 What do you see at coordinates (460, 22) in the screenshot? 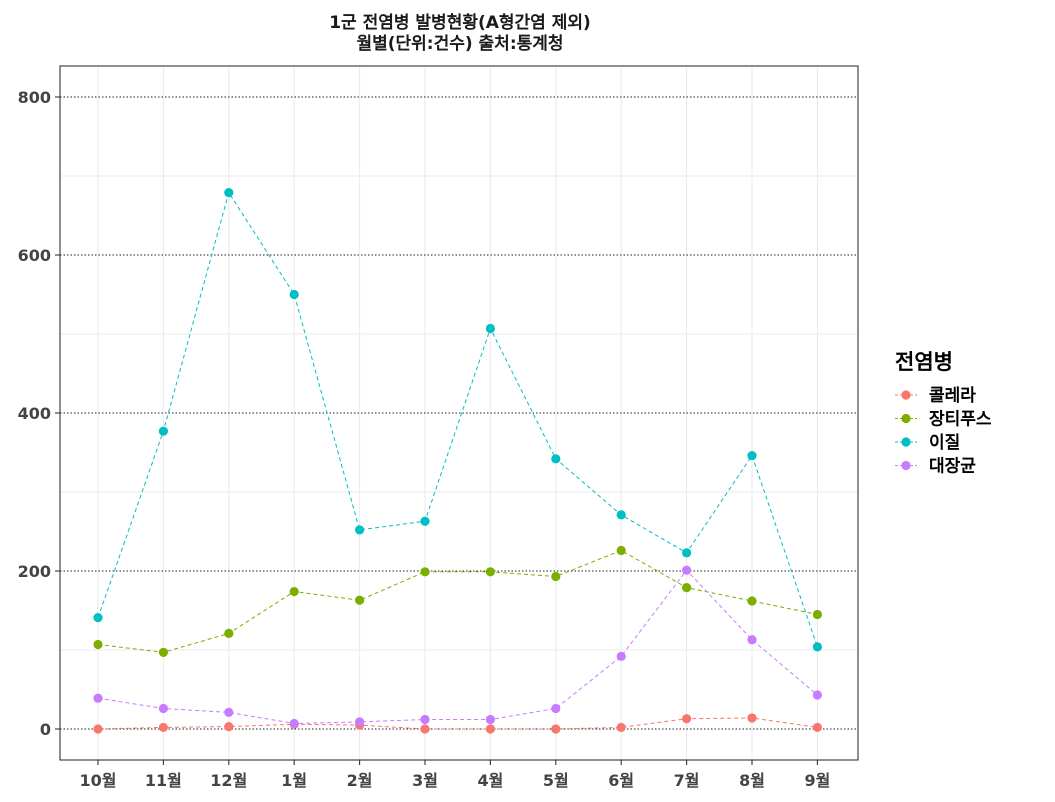
I see `chart-title: 1군 전염병 발병현황(A형간염 제외)` at bounding box center [460, 22].